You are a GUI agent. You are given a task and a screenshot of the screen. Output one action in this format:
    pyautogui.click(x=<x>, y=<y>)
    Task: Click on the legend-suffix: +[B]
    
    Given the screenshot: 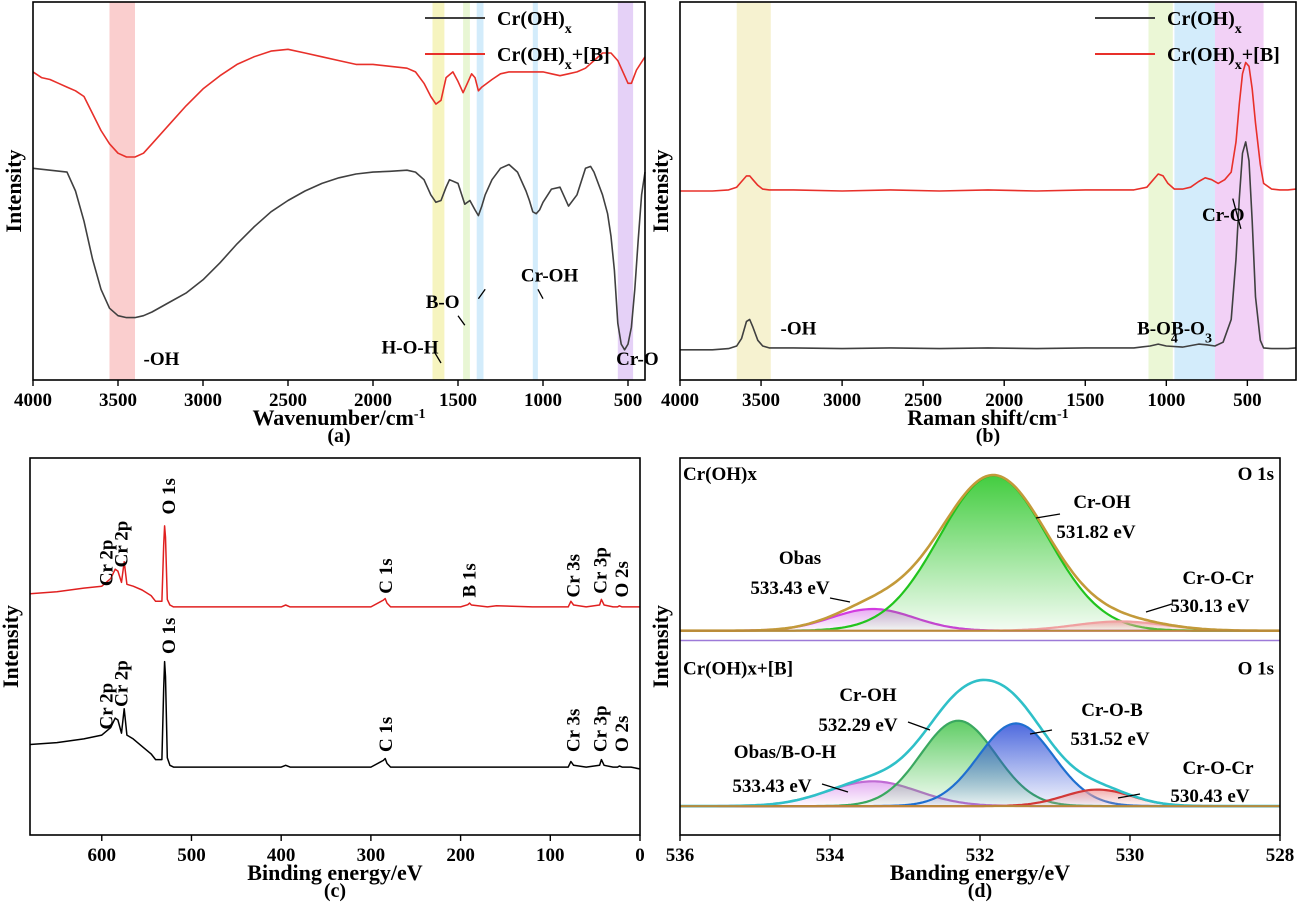 What is the action you would take?
    pyautogui.click(x=591, y=55)
    